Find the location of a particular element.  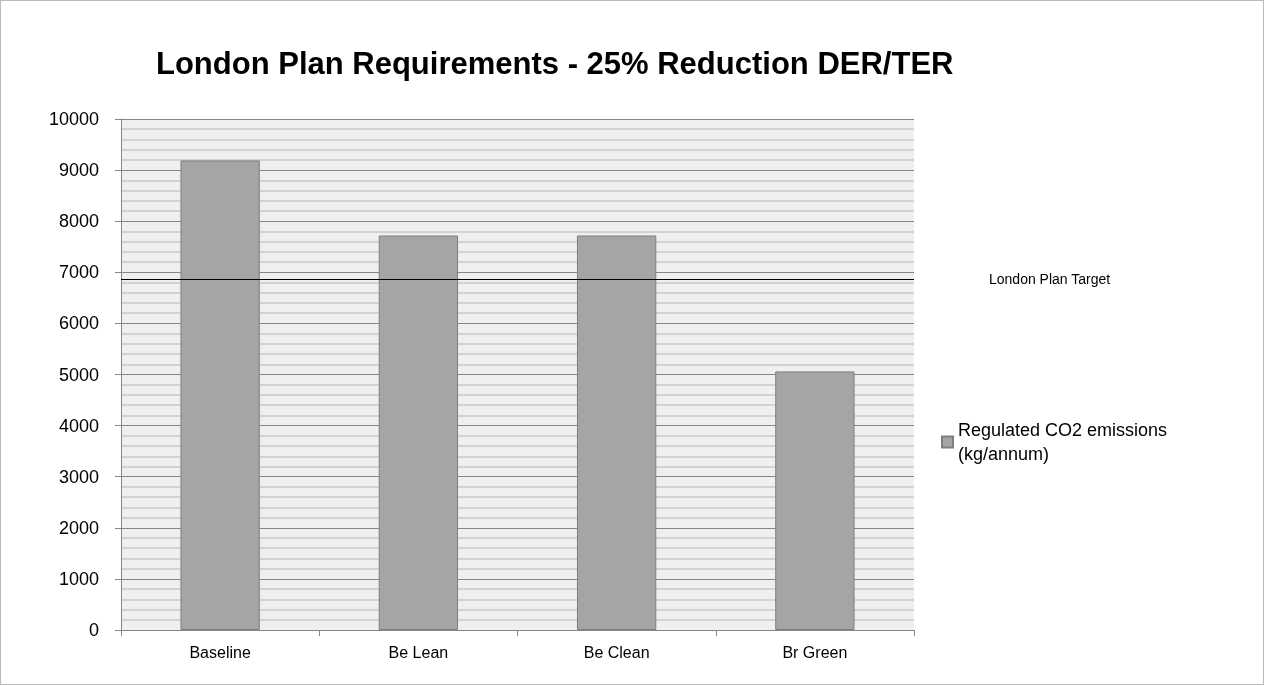

y-tick-label: 3000 is located at coordinates (78, 476).